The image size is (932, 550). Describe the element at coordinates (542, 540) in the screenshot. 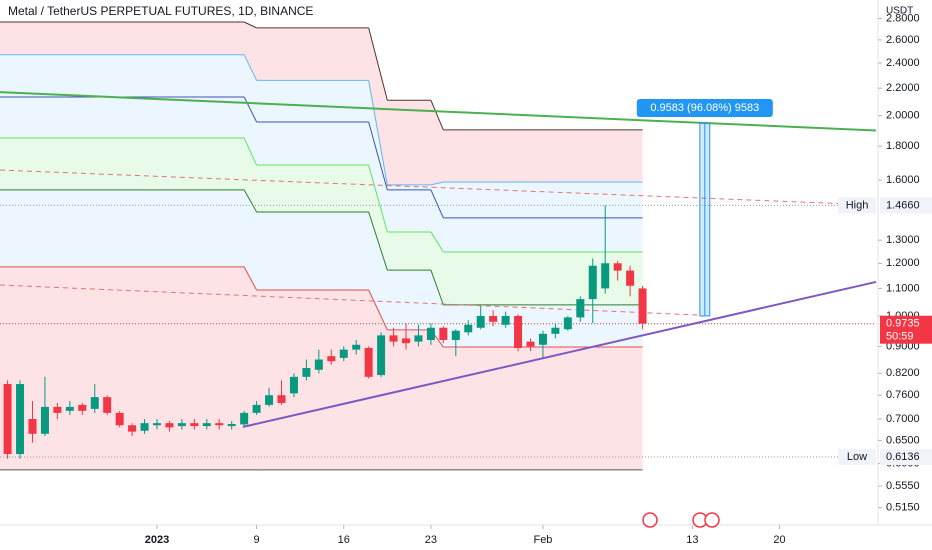

I see `x-tick-label: Feb` at that location.